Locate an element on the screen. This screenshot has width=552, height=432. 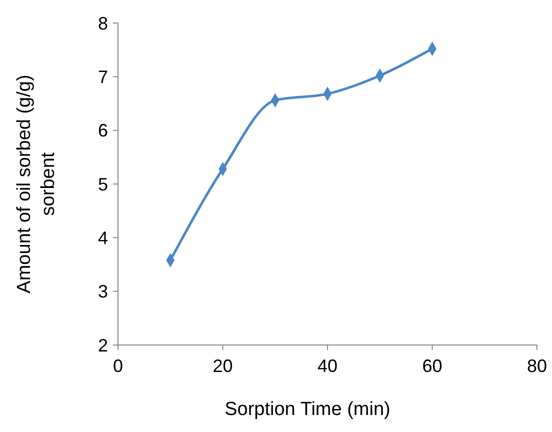
y-axis-title: Amount of oil sorbed (g/g) sorbent is located at coordinates (36, 184).